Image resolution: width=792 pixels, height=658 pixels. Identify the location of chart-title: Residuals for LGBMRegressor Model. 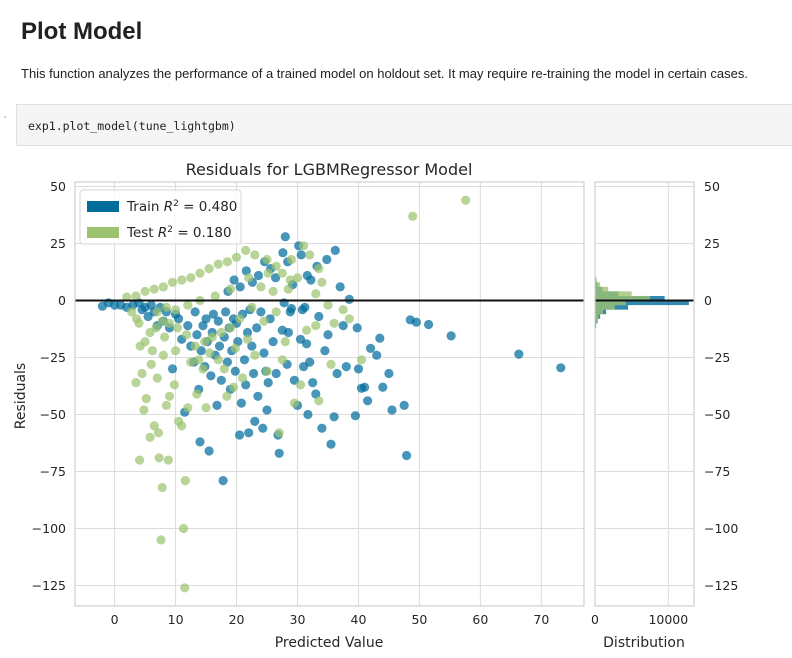
(329, 169).